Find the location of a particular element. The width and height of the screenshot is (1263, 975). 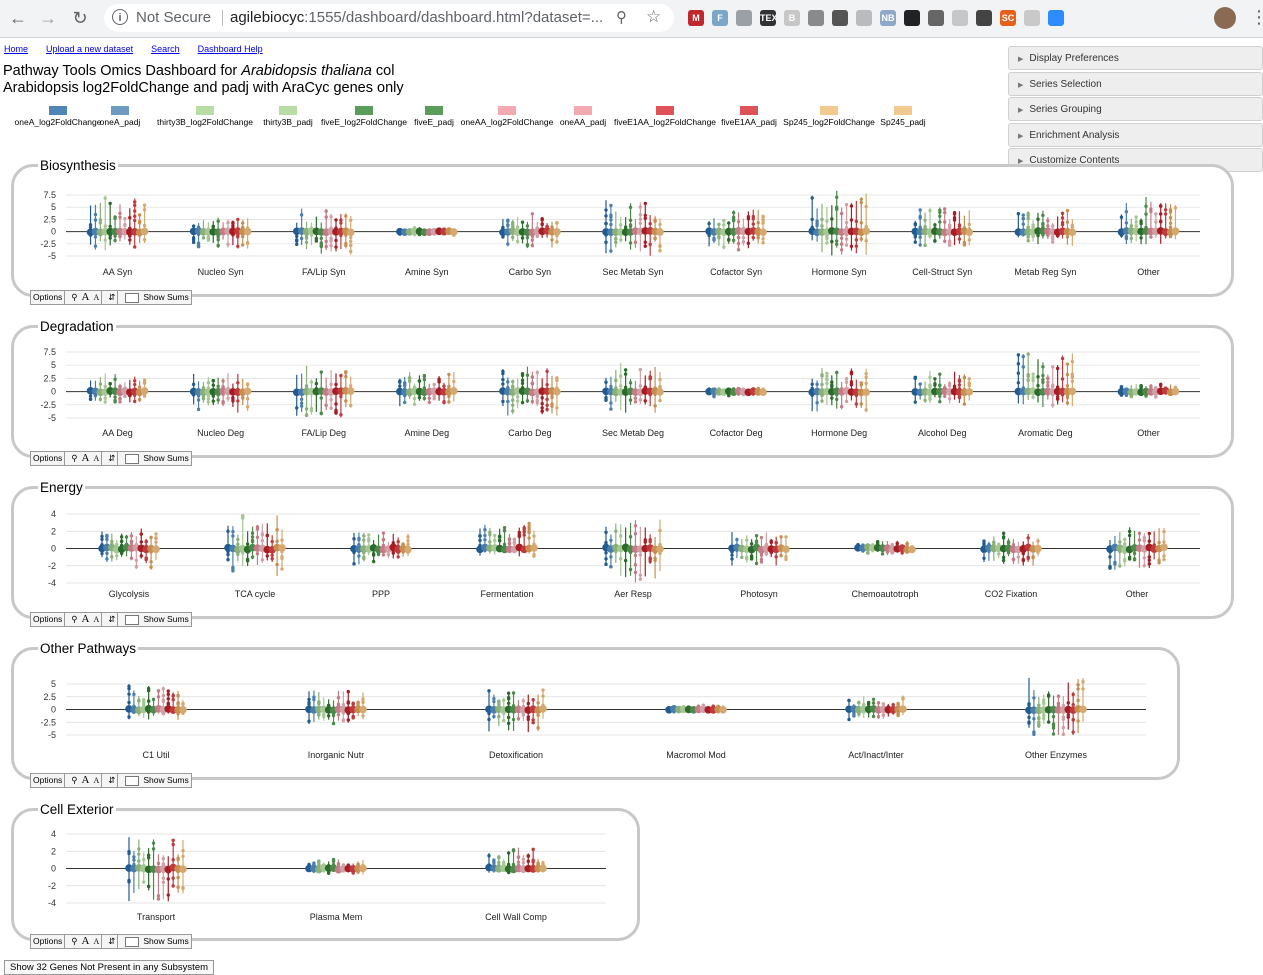

info-icon: i is located at coordinates (120, 17).